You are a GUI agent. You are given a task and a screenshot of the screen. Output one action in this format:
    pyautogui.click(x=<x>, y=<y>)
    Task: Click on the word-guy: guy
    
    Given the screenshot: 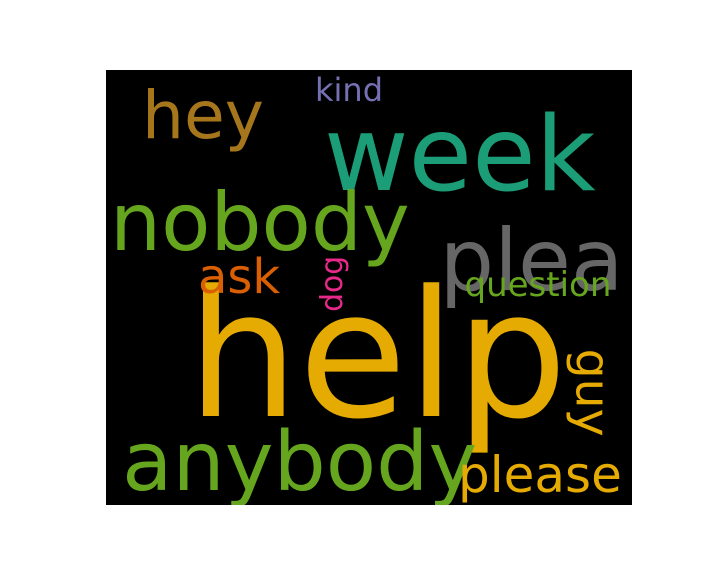 What is the action you would take?
    pyautogui.click(x=592, y=392)
    